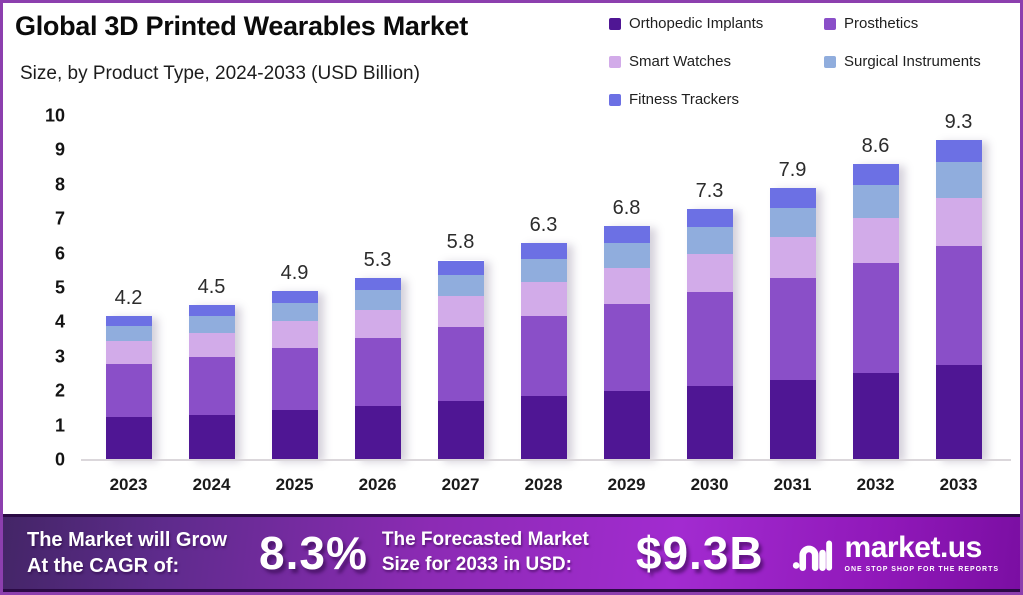 This screenshot has width=1023, height=595. I want to click on legend-item: Fitness Trackers, so click(716, 99).